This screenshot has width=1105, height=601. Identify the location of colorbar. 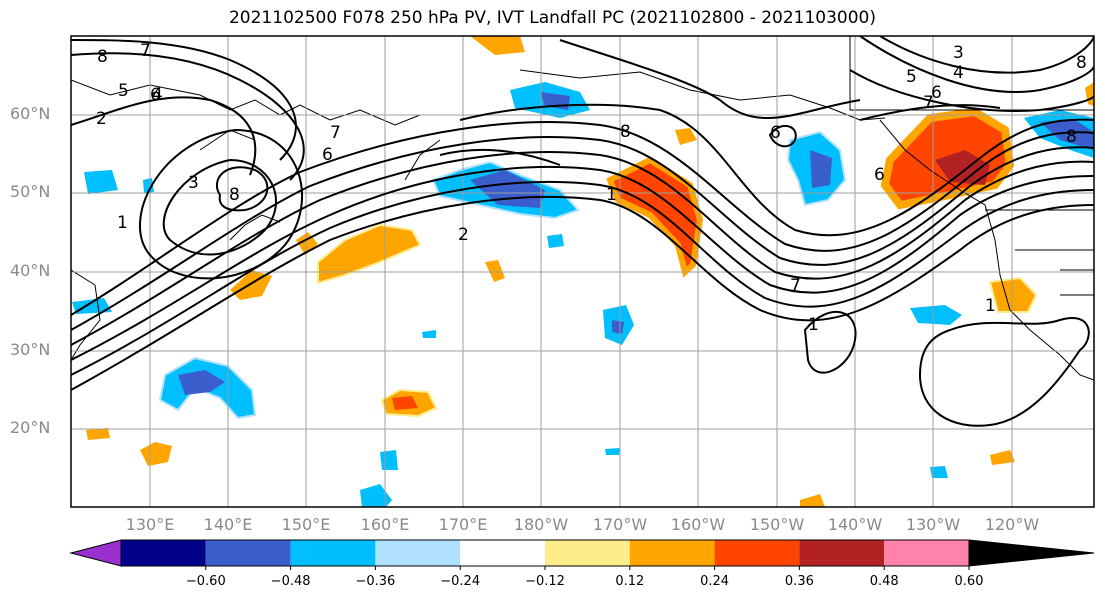
(582, 554).